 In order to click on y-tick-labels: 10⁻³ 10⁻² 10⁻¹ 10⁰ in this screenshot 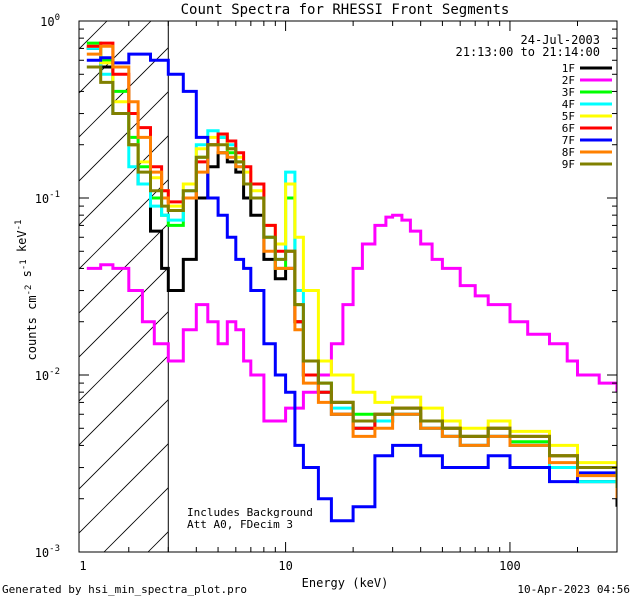, I will do `click(47, 286)`.